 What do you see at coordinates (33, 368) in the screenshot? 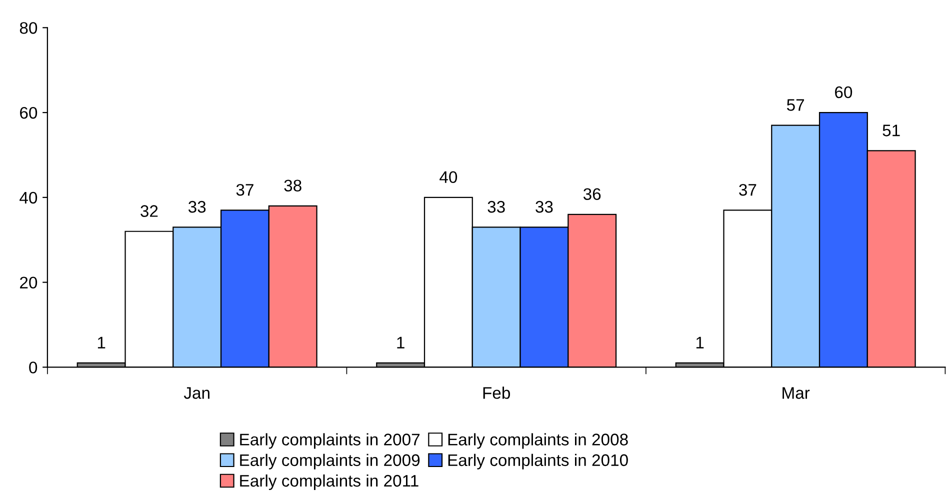
I see `y-tick-label: 0` at bounding box center [33, 368].